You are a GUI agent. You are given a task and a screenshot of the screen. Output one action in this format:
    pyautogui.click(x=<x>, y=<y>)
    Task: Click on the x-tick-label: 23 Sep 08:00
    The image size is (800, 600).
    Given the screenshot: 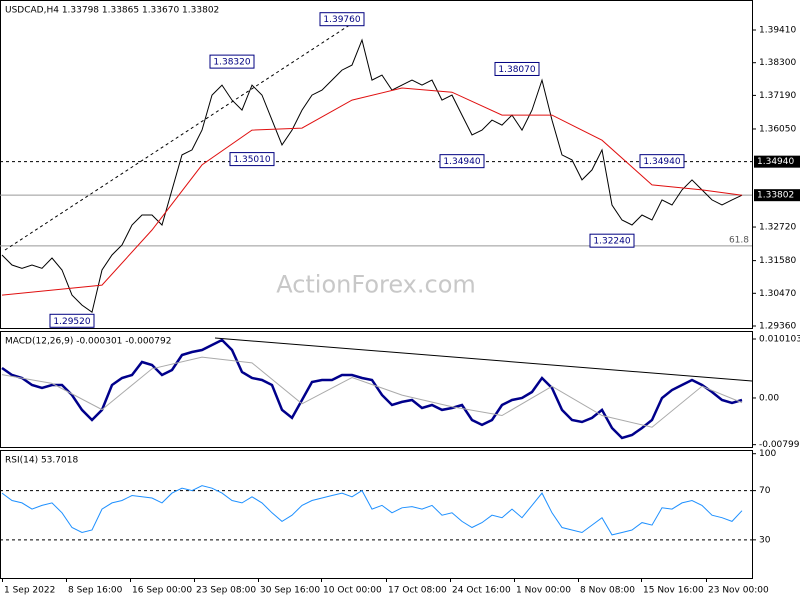 What is the action you would take?
    pyautogui.click(x=226, y=591)
    